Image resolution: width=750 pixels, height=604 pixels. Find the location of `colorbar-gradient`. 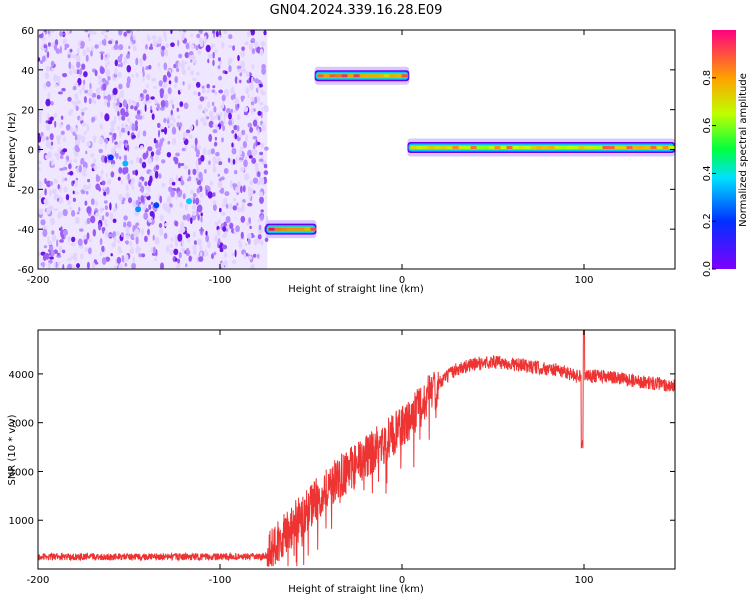

colorbar-gradient is located at coordinates (724, 149).